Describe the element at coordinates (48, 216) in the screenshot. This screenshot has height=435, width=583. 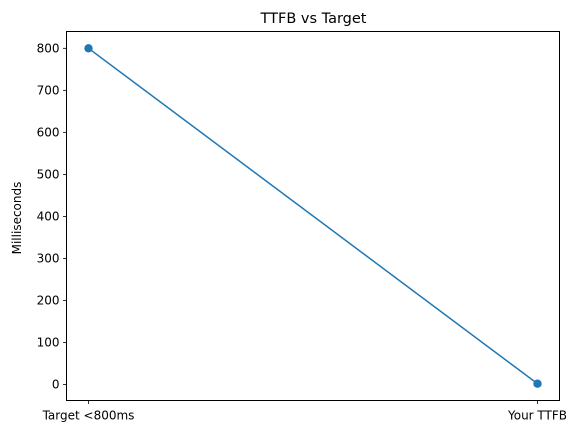
I see `y-tick-label: 400` at that location.